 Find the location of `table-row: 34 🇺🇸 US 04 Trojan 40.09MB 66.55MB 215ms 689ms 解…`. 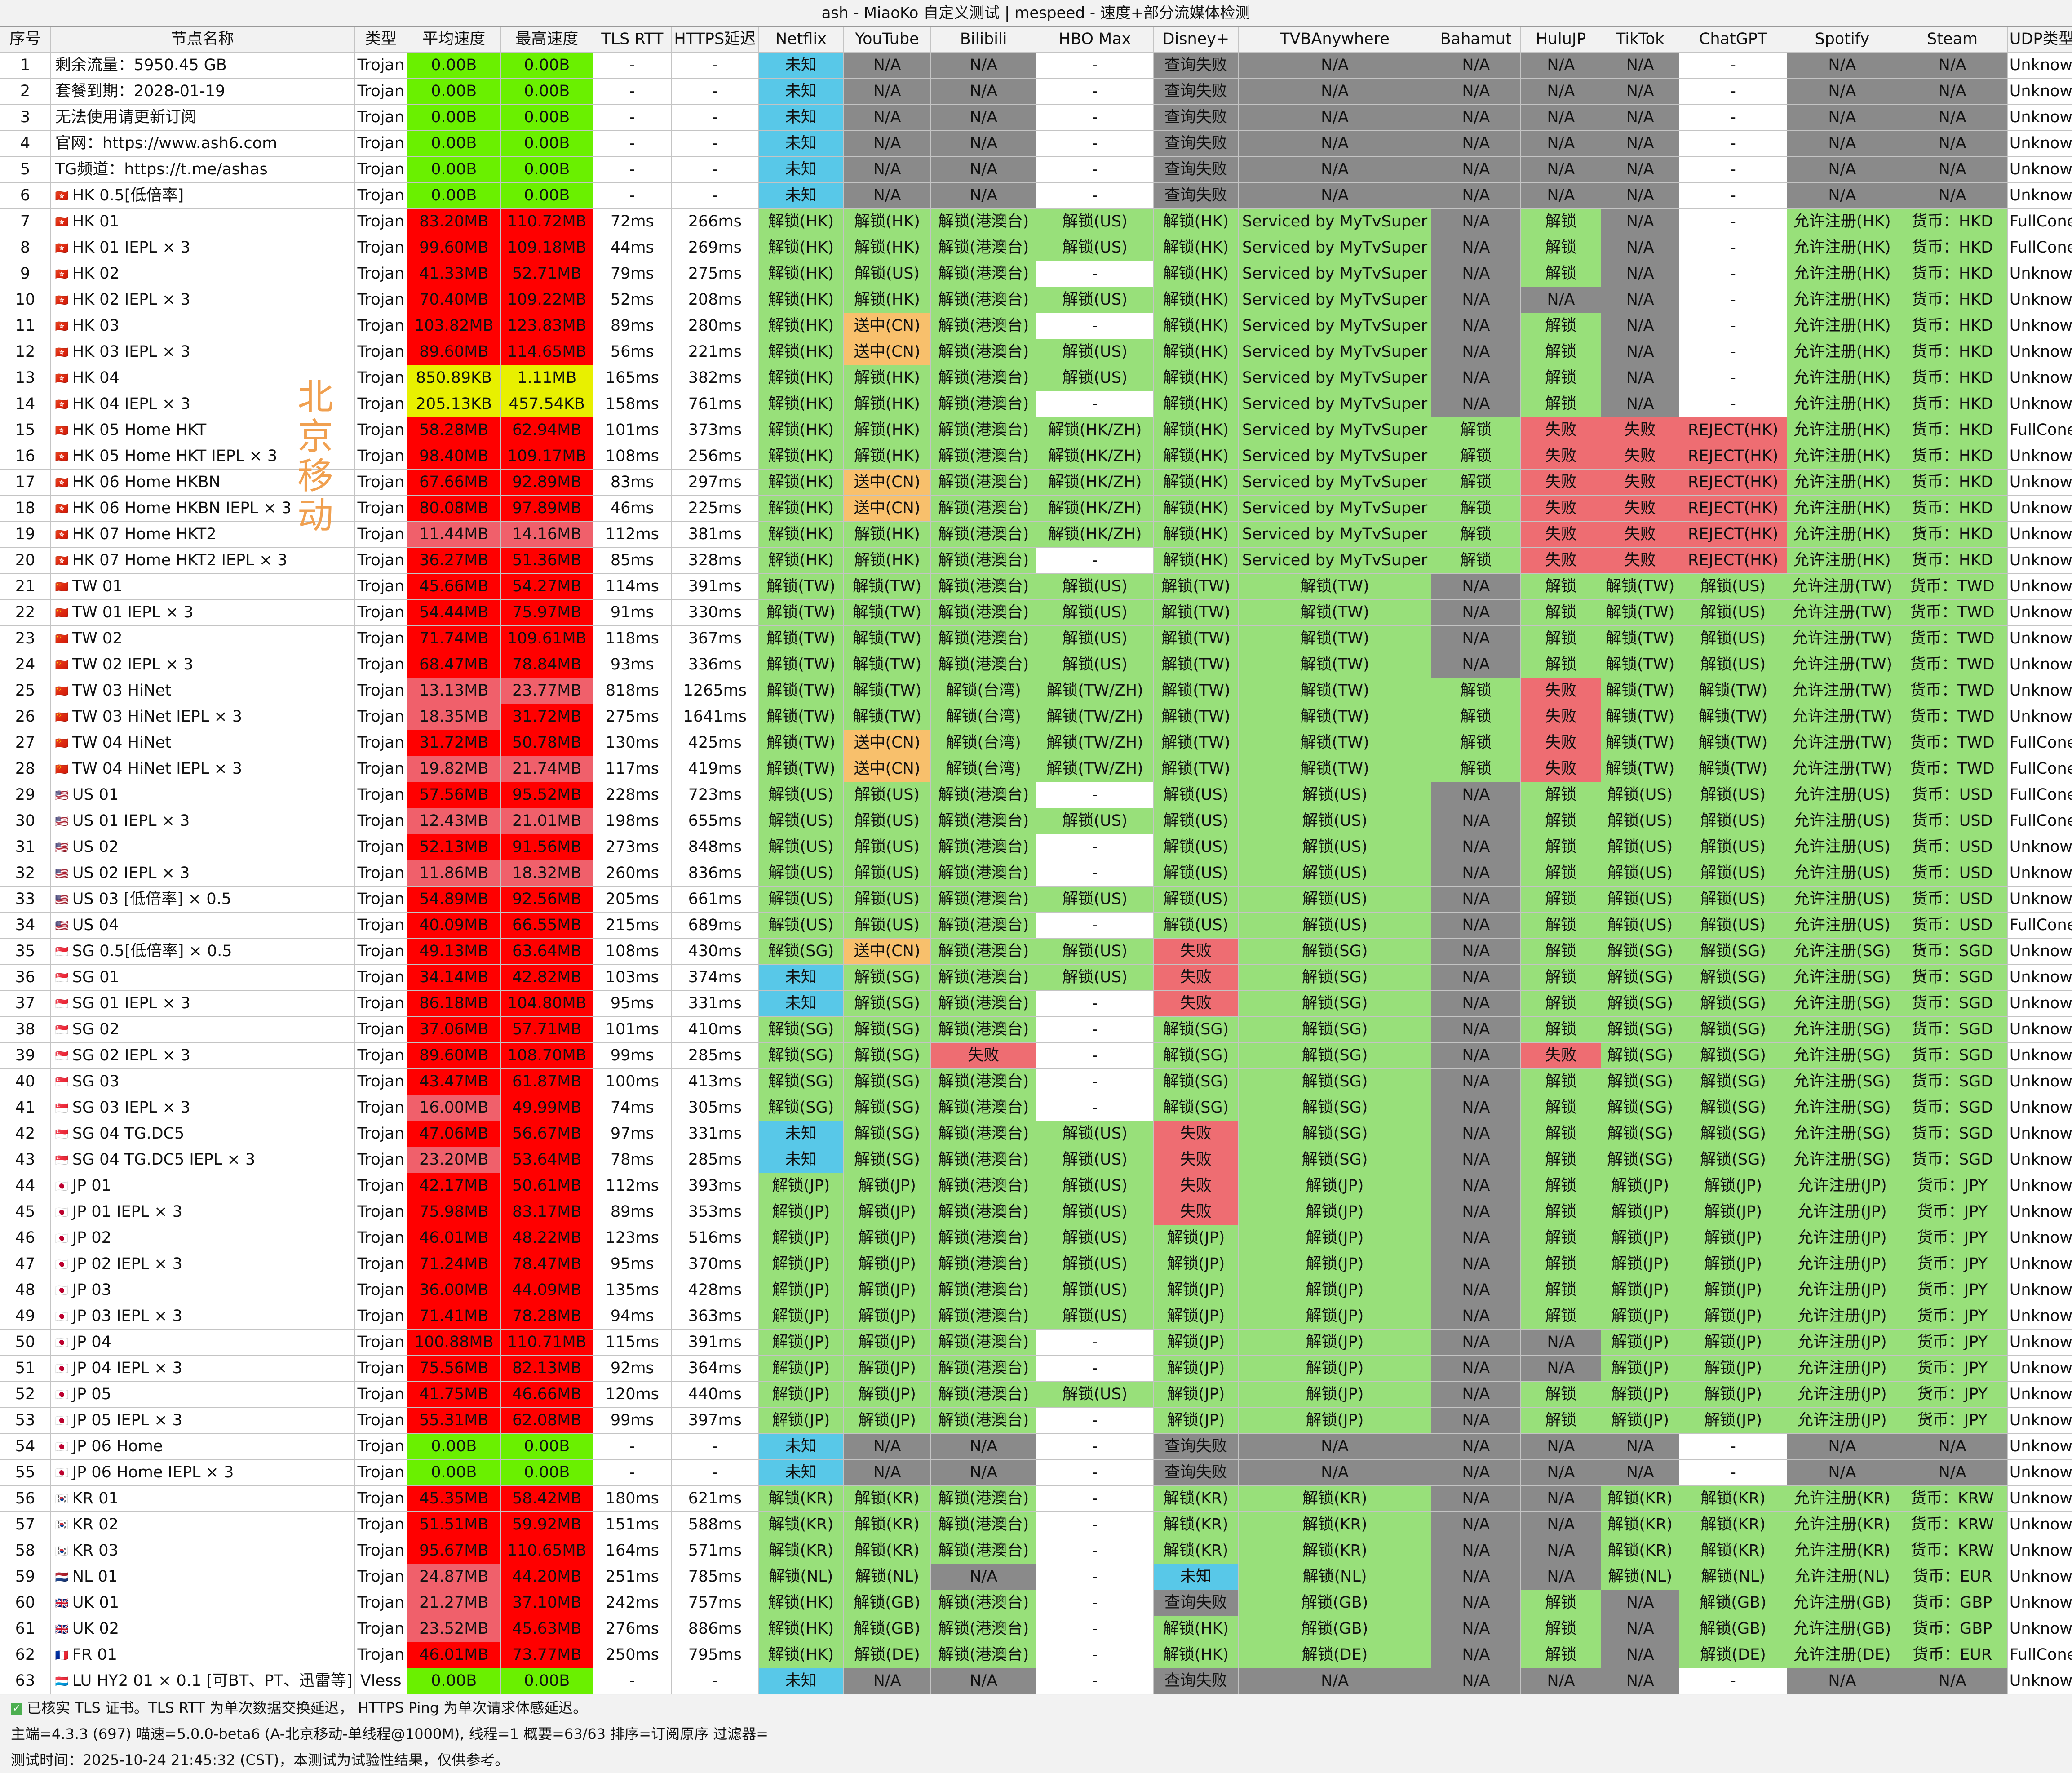

table-row: 34 🇺🇸 US 04 Trojan 40.09MB 66.55MB 215ms 689ms 解… is located at coordinates (1036, 926).